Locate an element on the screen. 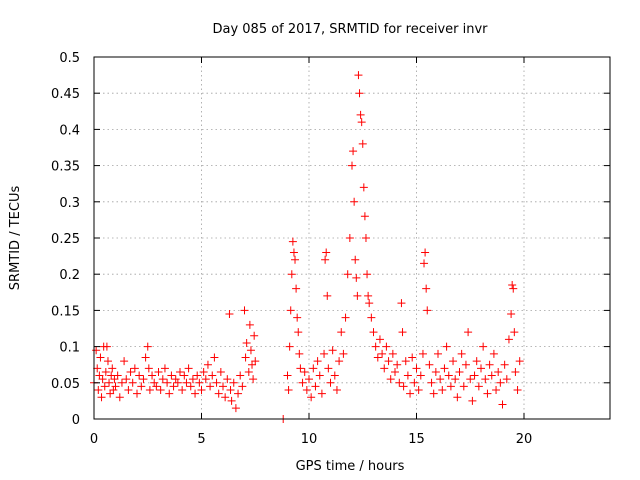  y-tick-label: 0.2 is located at coordinates (69, 275).